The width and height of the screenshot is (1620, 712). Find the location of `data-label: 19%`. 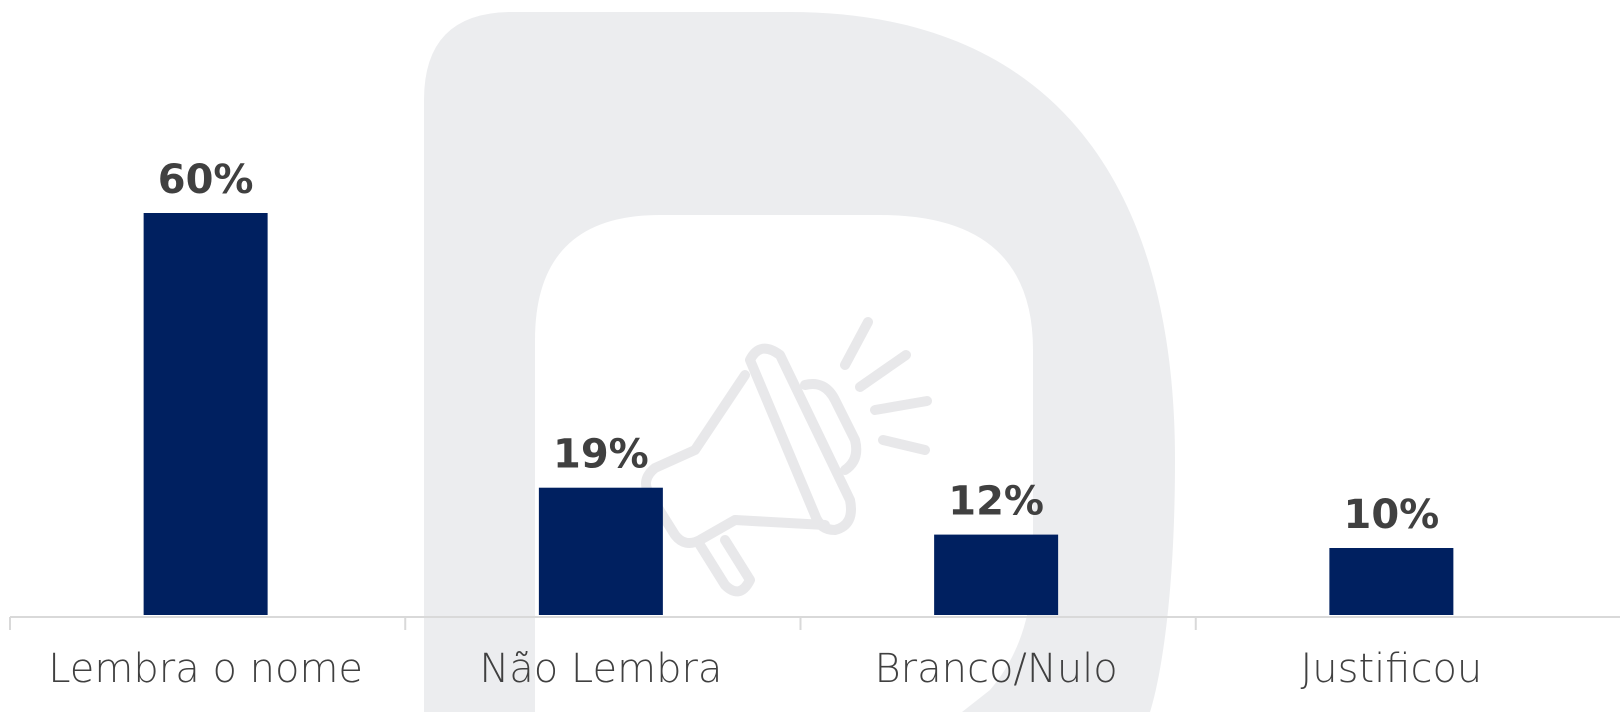

data-label: 19% is located at coordinates (601, 455).